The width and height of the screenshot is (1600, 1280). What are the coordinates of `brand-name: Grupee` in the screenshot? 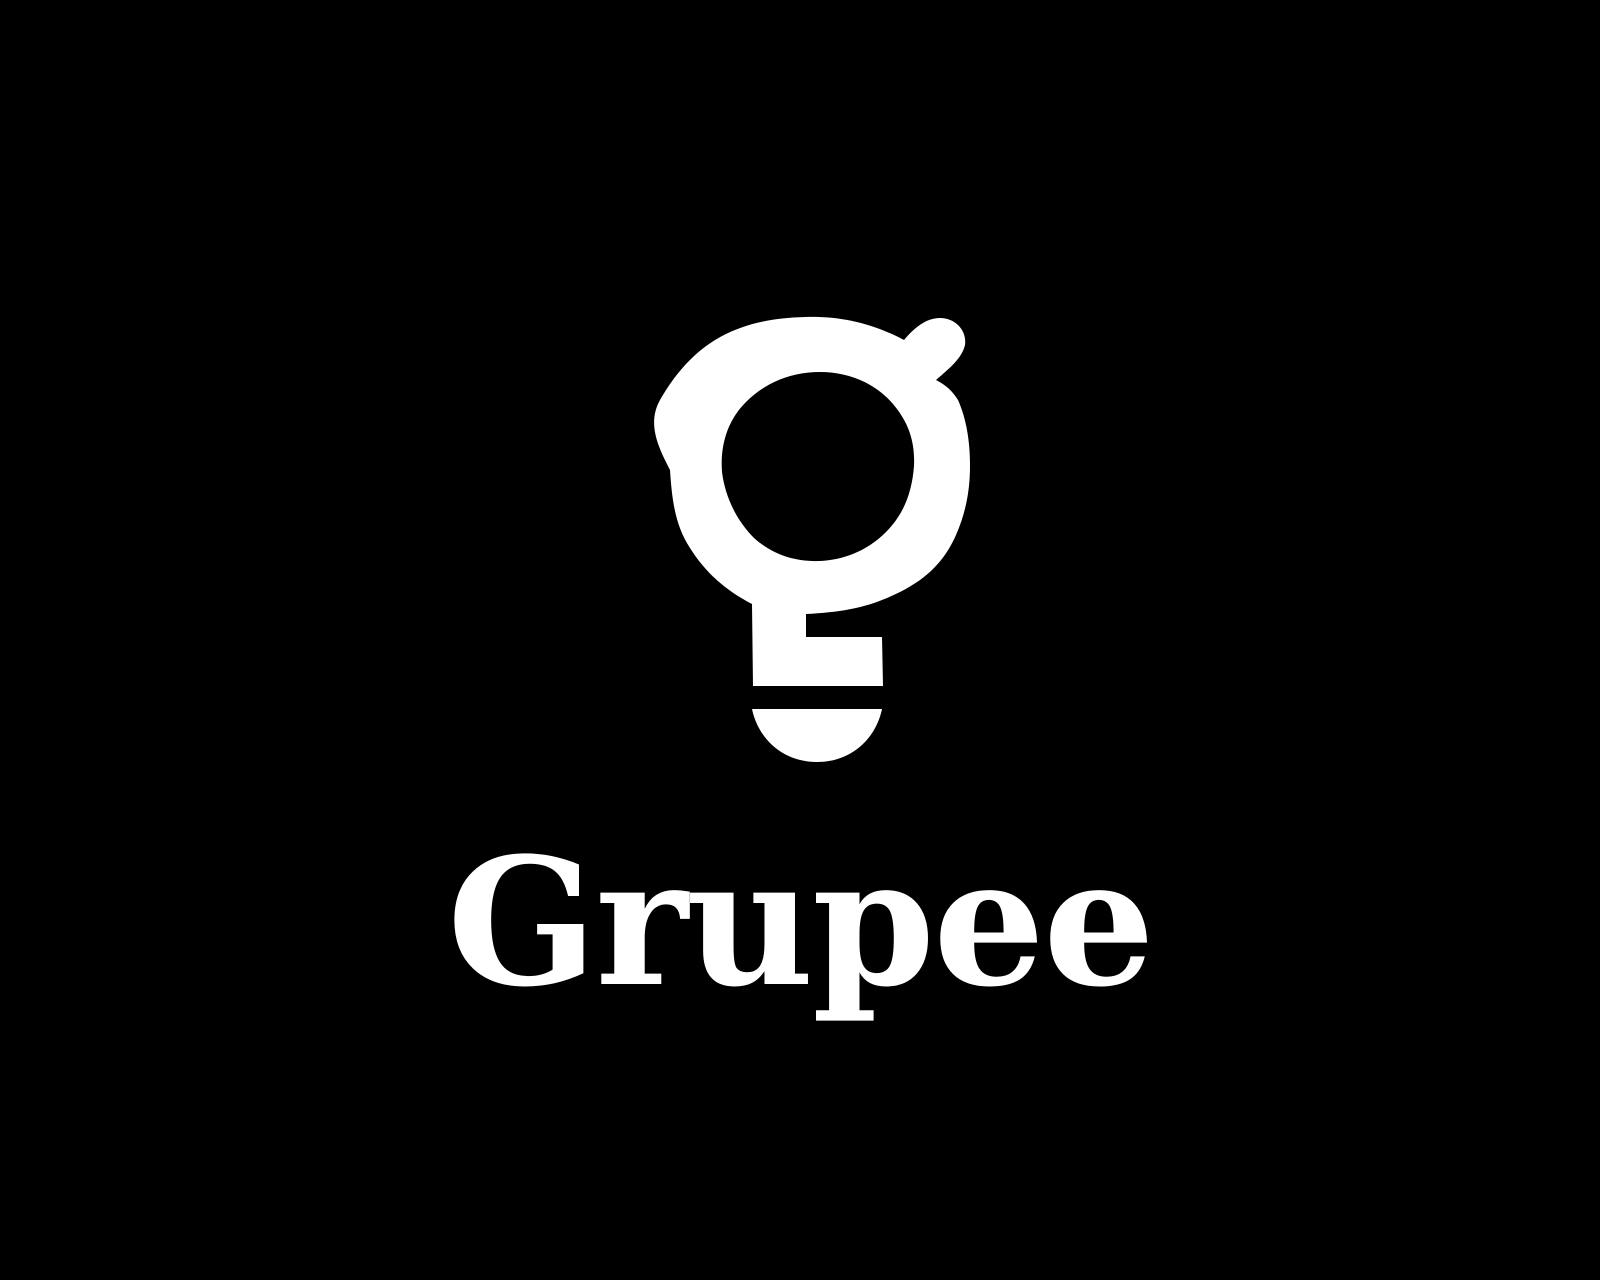 It's located at (800, 922).